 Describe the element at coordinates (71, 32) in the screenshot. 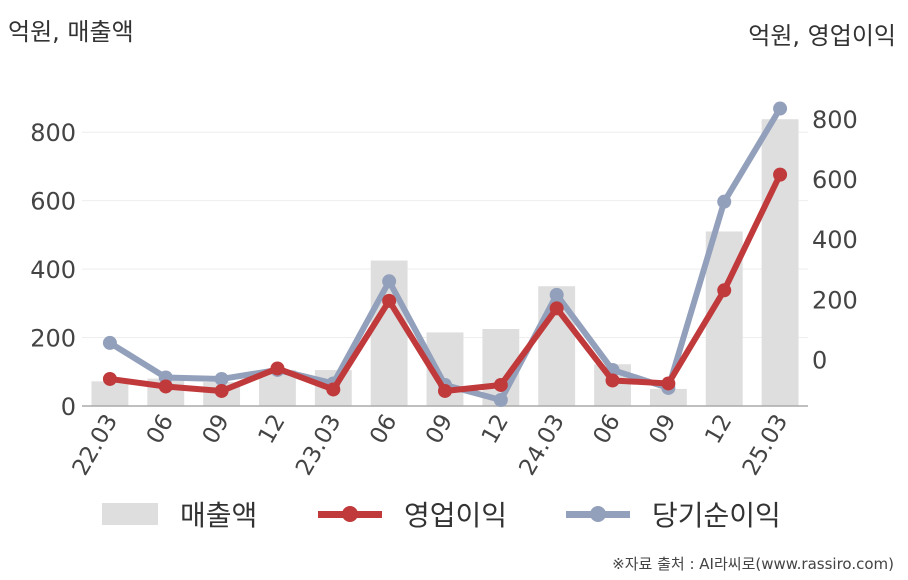

I see `left-axis-unit: 억원, 매출액` at that location.